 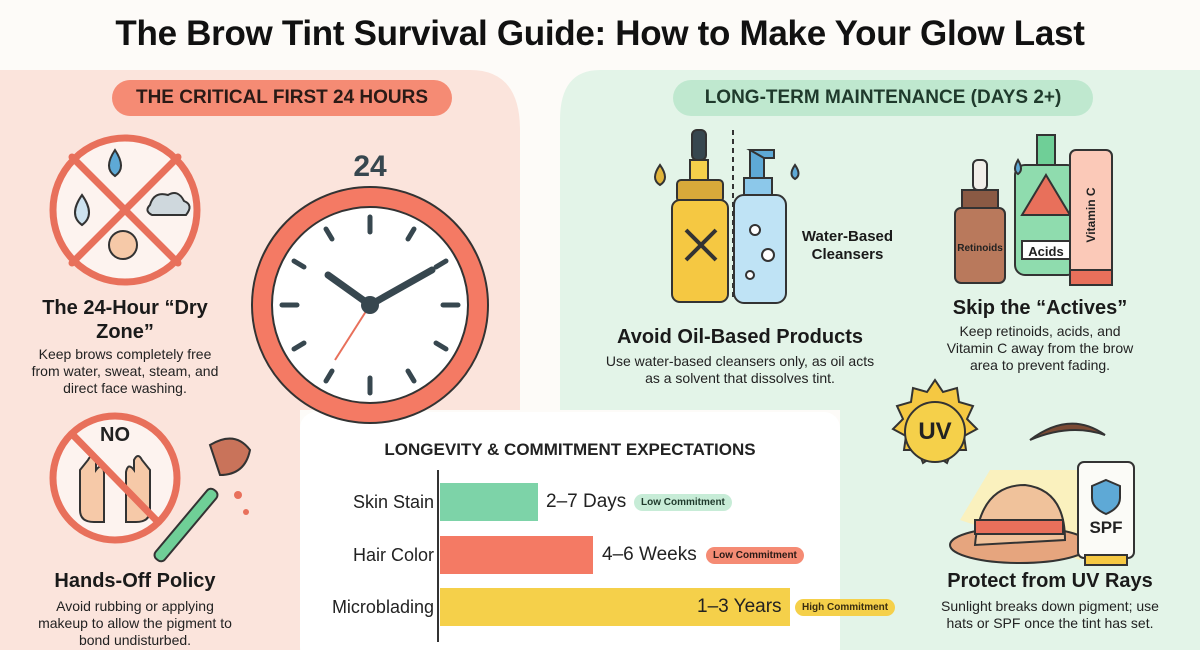 What do you see at coordinates (1091, 215) in the screenshot?
I see `bottle-label: Vitamin C` at bounding box center [1091, 215].